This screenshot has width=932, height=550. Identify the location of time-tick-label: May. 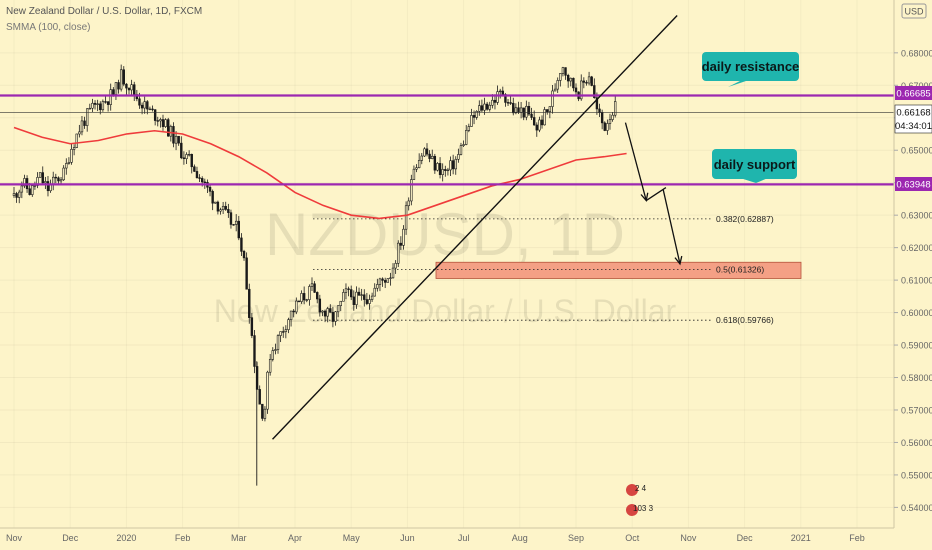
(352, 538).